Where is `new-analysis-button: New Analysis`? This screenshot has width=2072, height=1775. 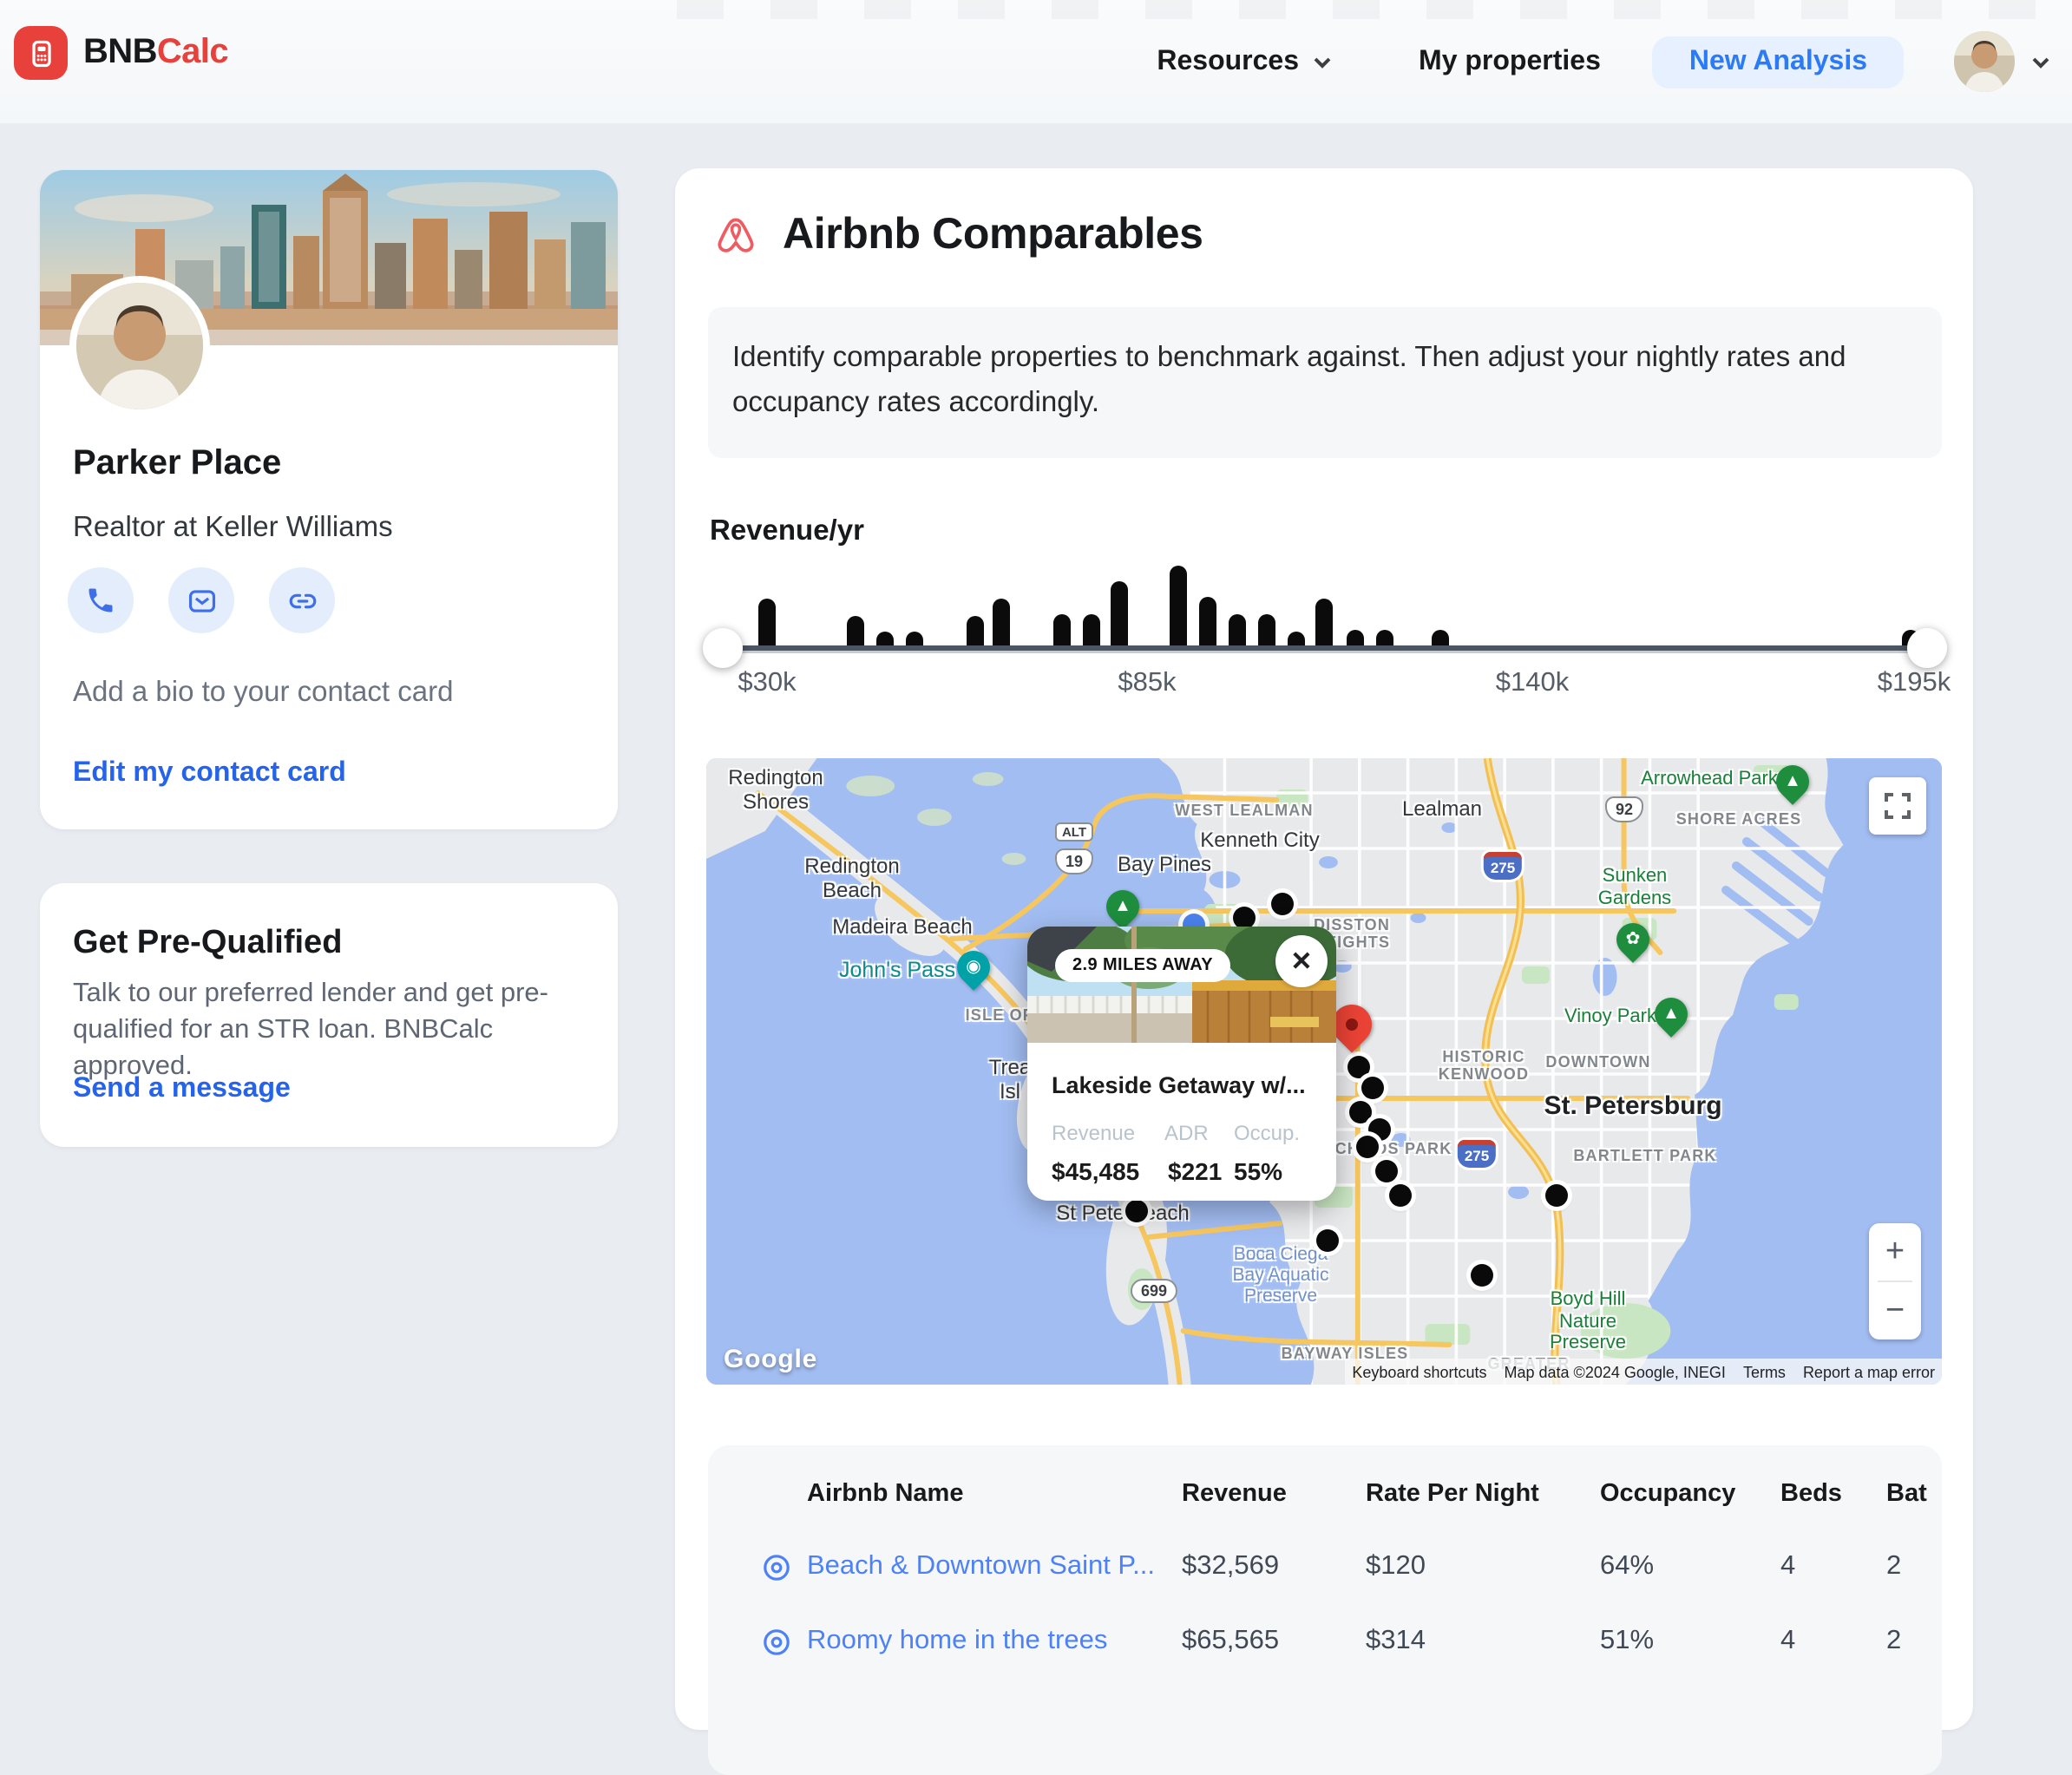 new-analysis-button: New Analysis is located at coordinates (1778, 62).